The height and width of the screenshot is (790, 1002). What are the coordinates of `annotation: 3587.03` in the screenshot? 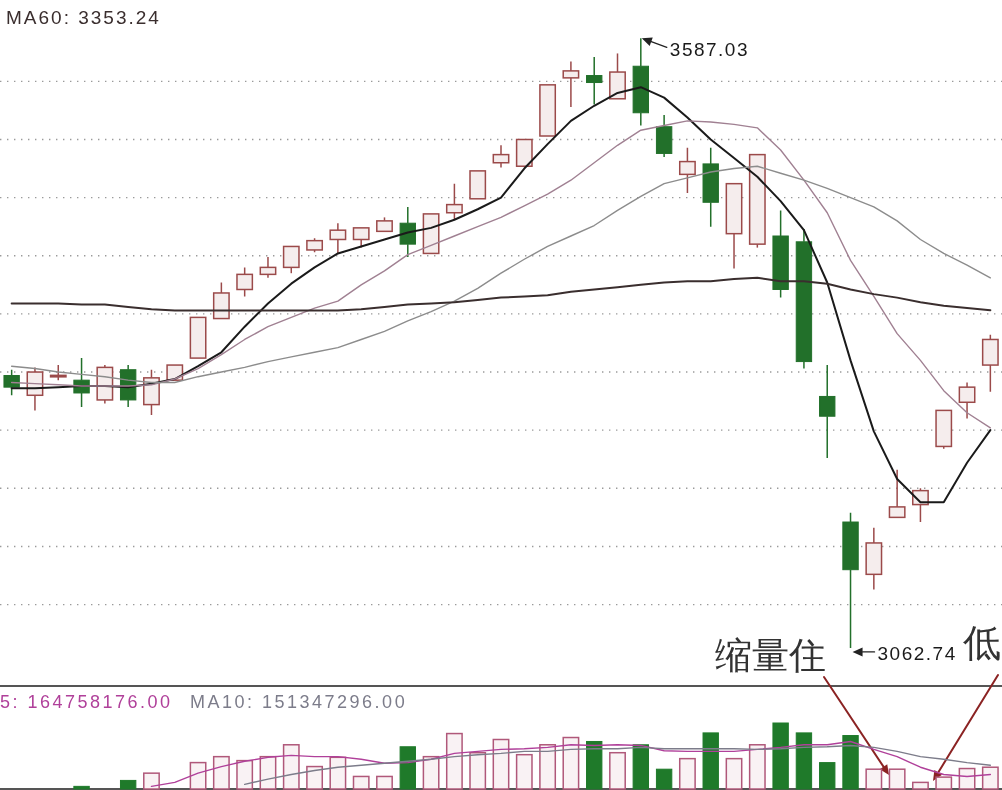 It's located at (709, 50).